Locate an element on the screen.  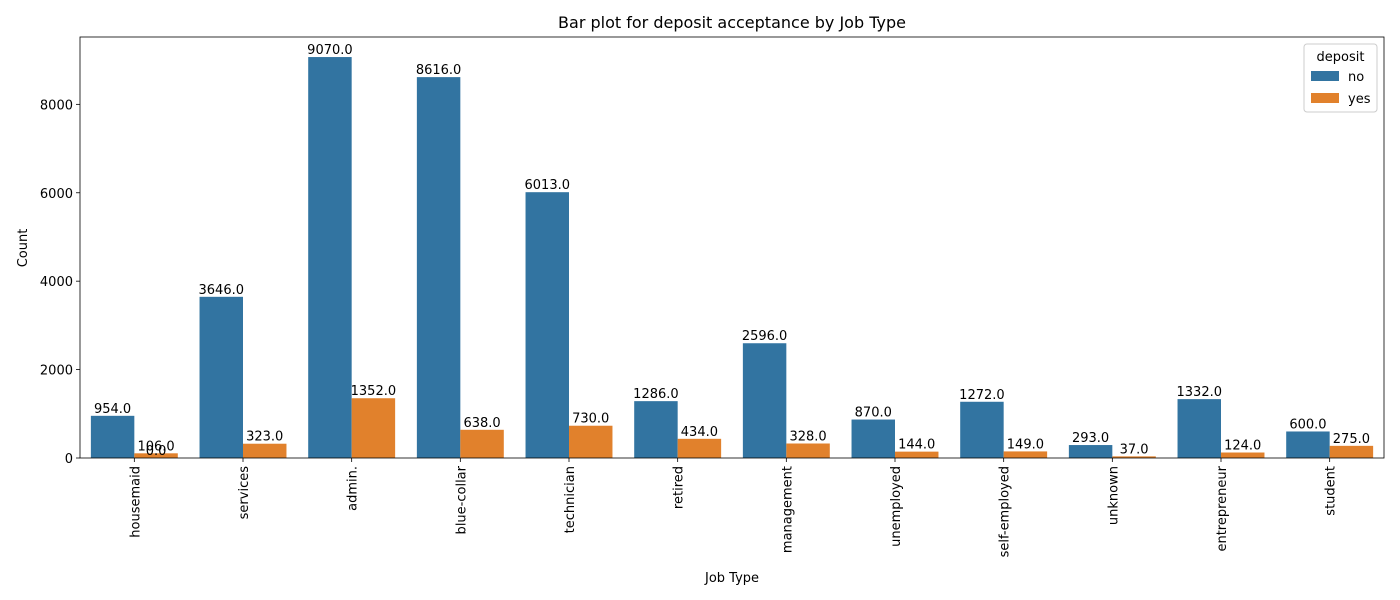
bar-yes-blue-collar is located at coordinates (482, 443).